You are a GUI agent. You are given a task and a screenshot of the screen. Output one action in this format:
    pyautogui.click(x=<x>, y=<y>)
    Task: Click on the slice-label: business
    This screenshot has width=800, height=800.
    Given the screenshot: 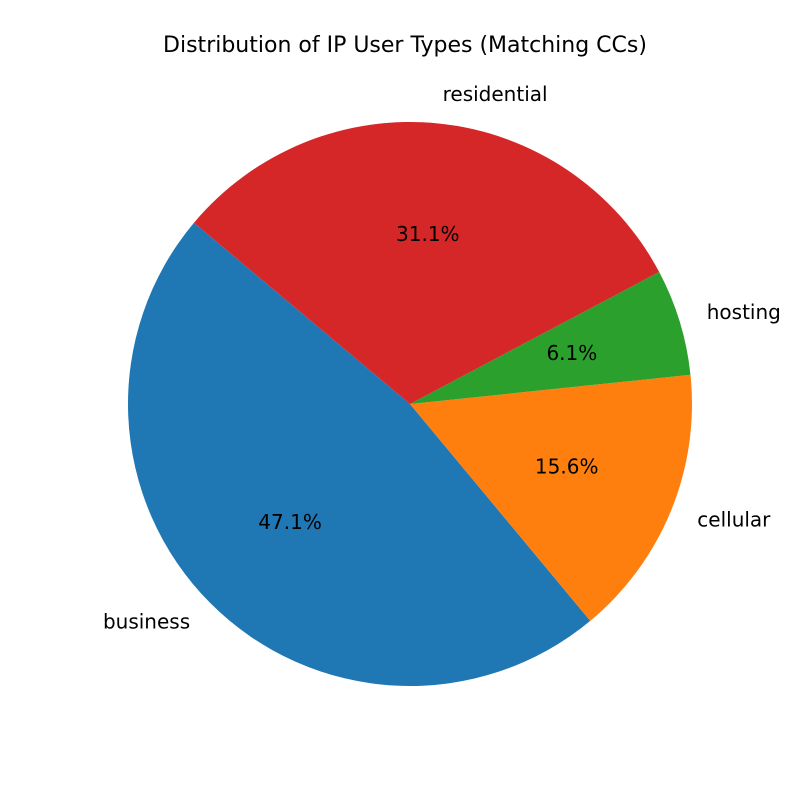 What is the action you would take?
    pyautogui.click(x=146, y=621)
    